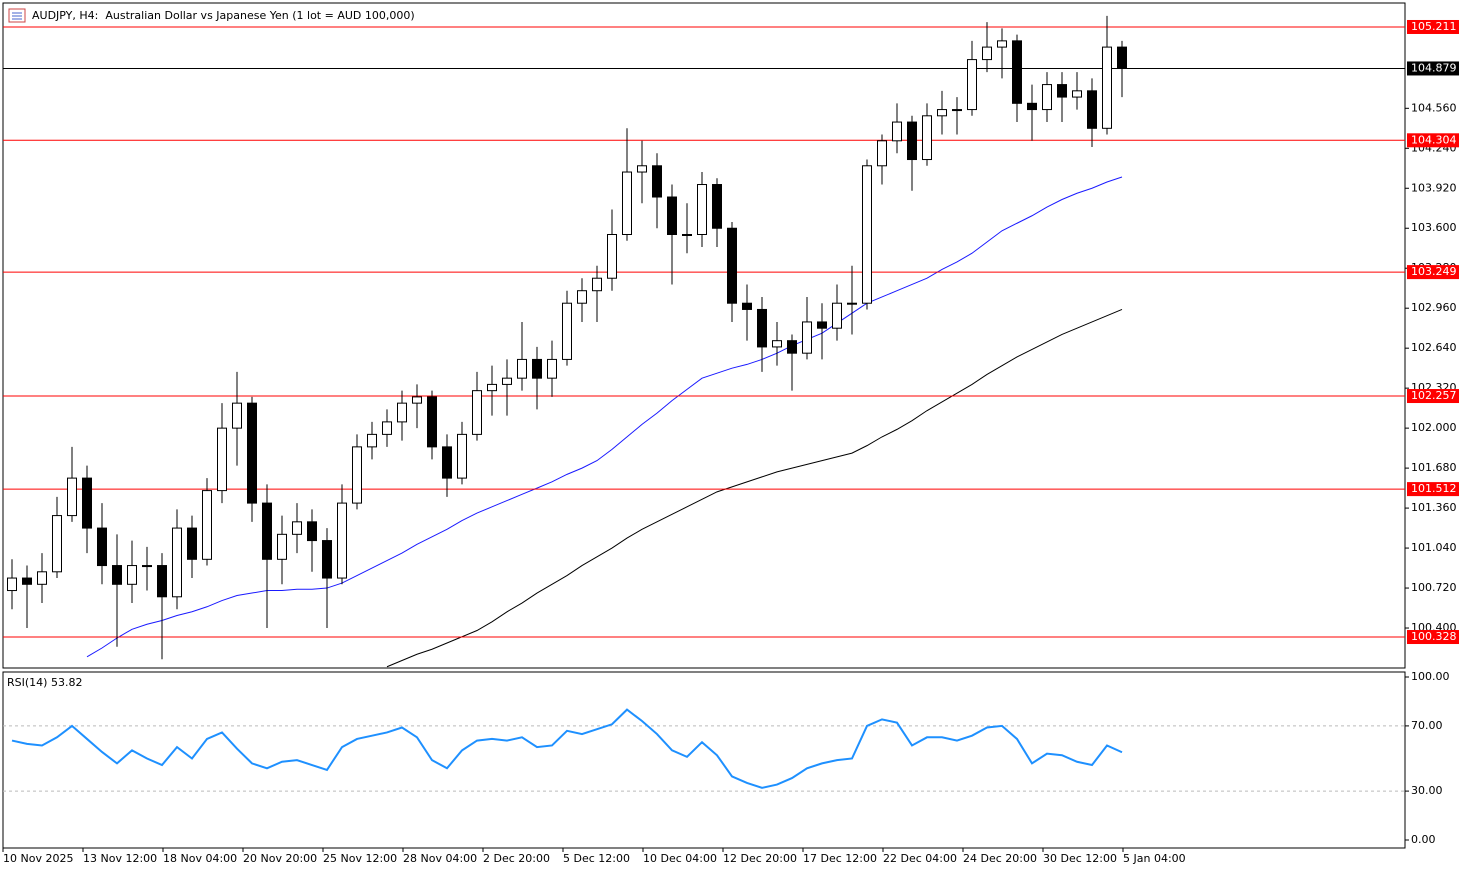  What do you see at coordinates (1430, 676) in the screenshot?
I see `rsi-y-tick-label: 100.00` at bounding box center [1430, 676].